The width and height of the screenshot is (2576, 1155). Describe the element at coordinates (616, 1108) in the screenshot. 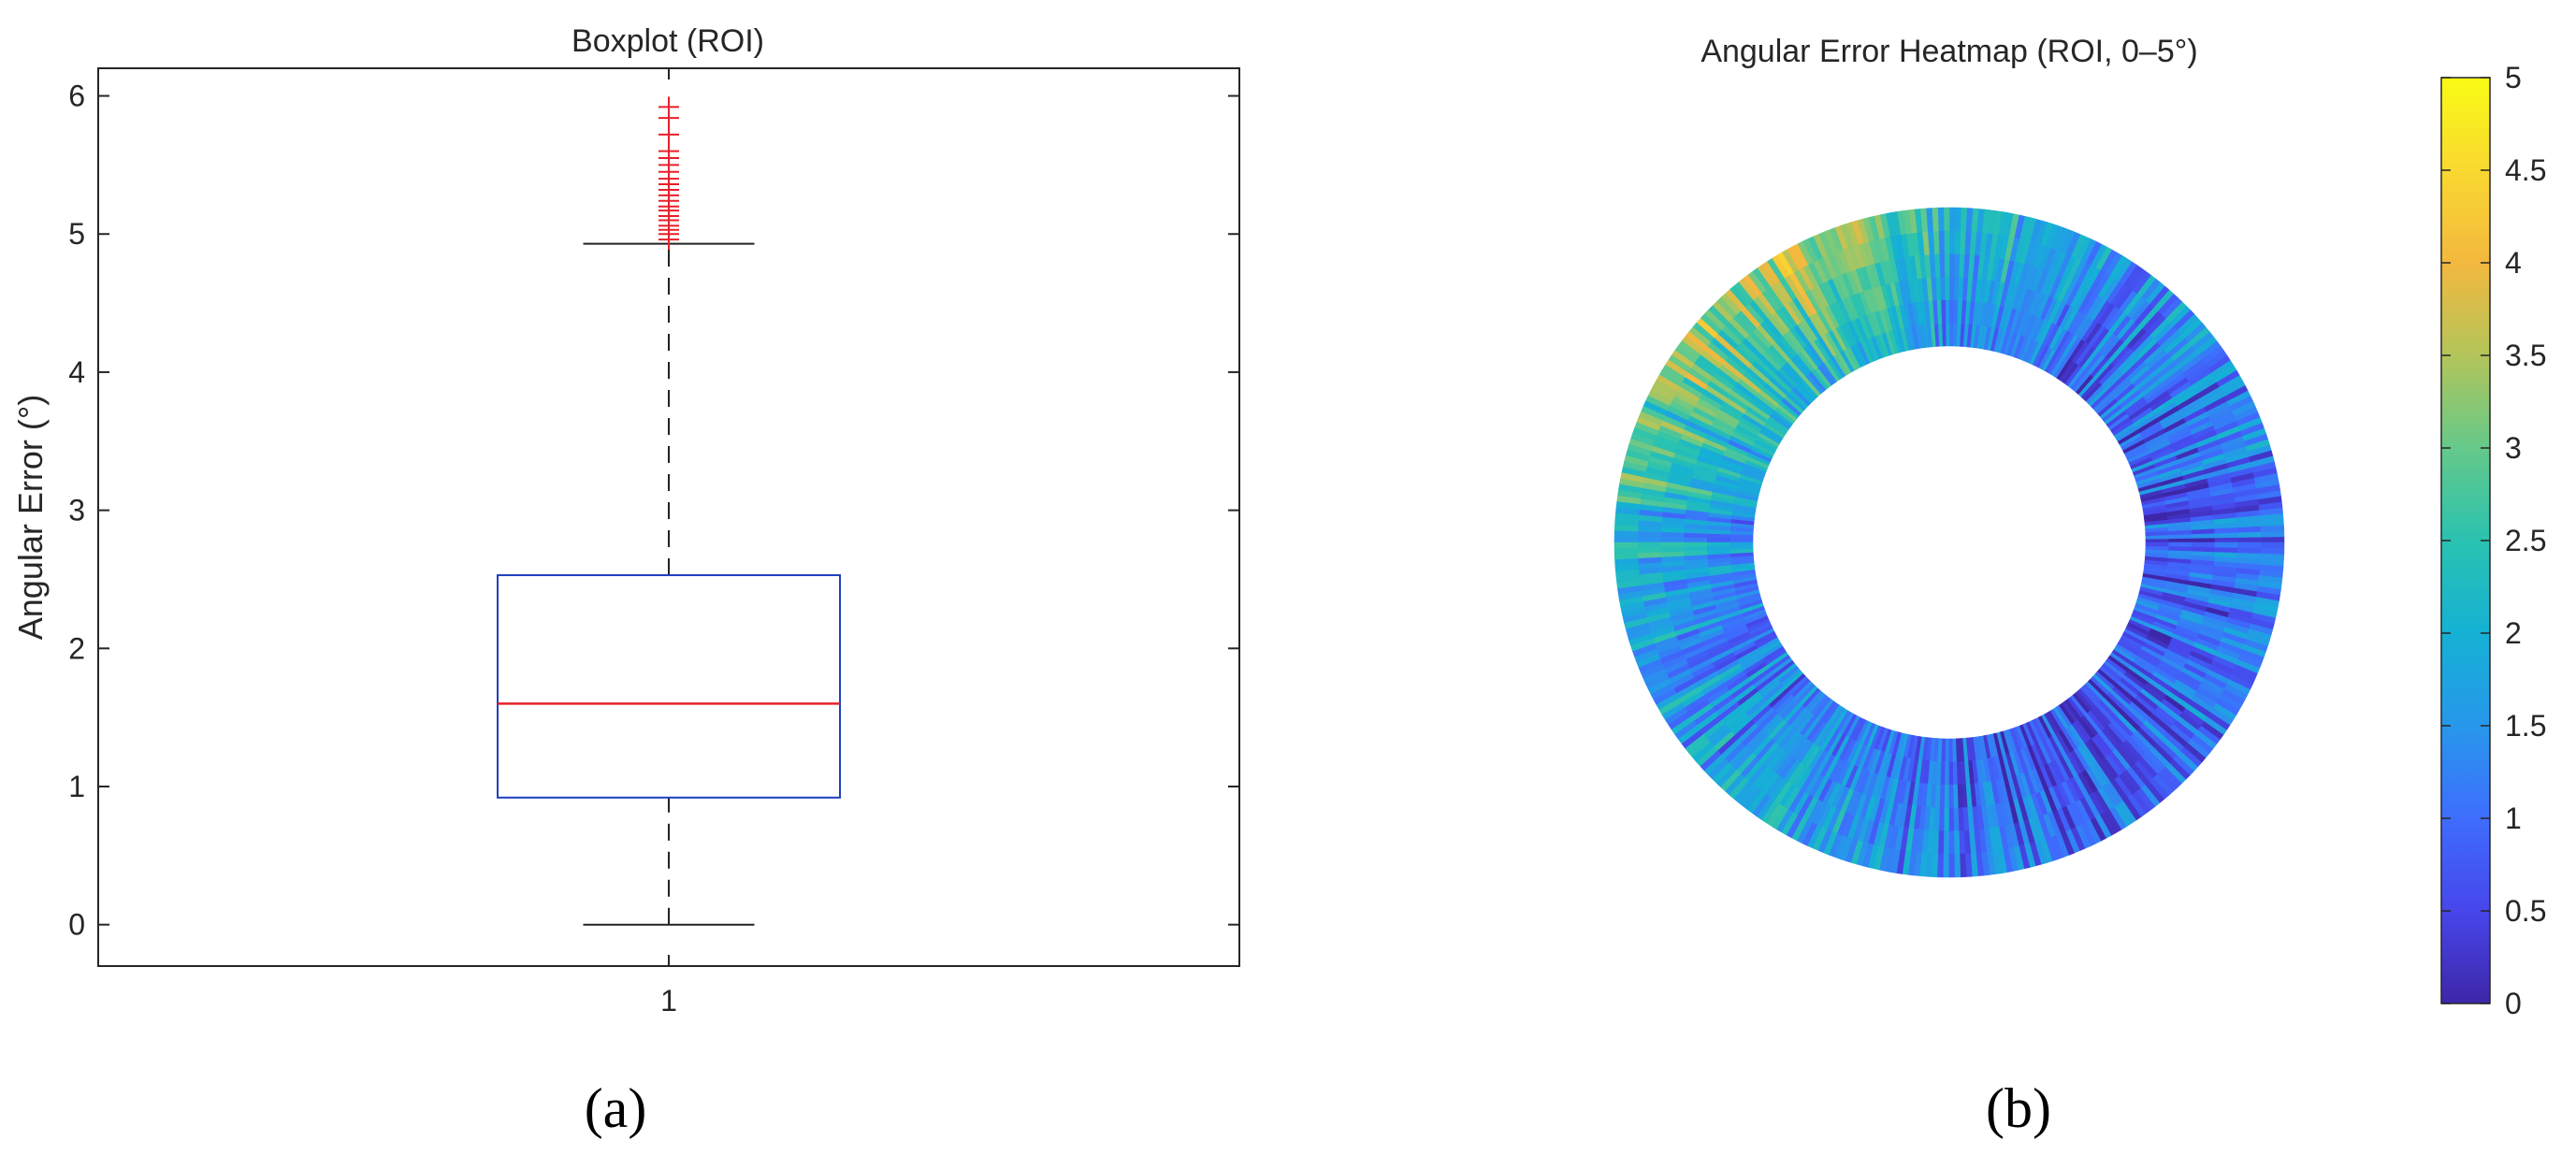

I see `caption-a: (a)` at that location.